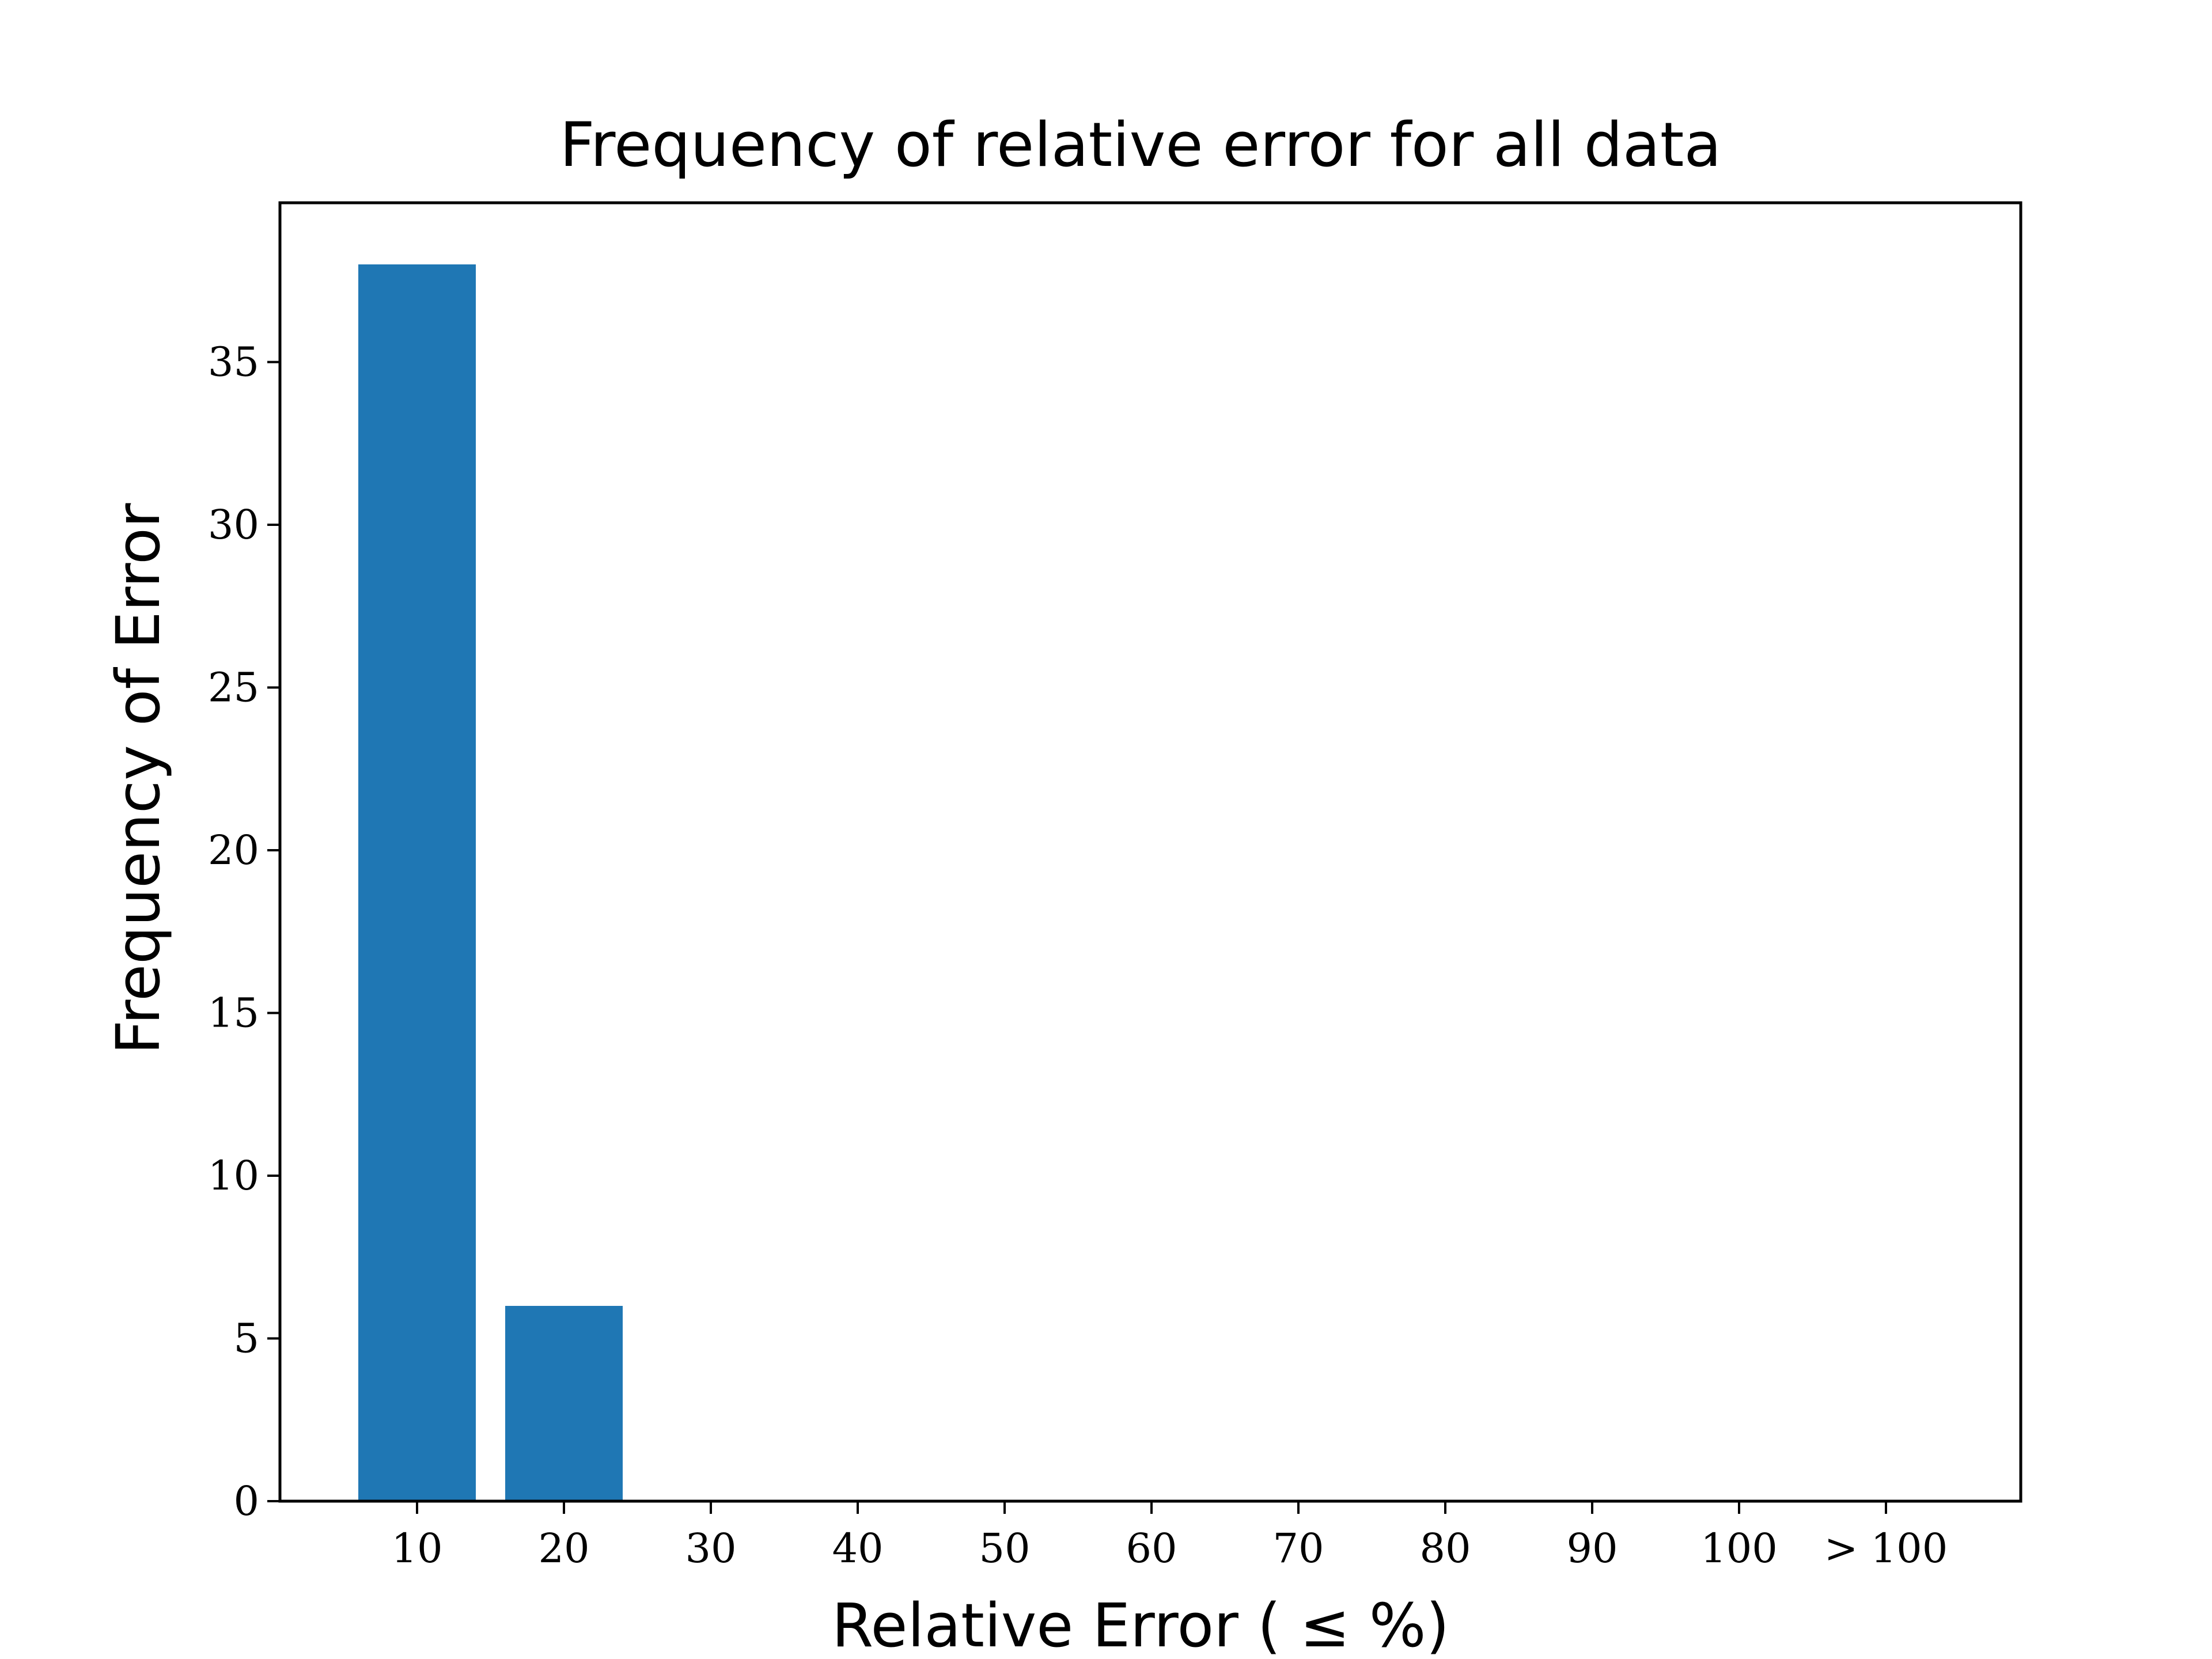  Describe the element at coordinates (233, 524) in the screenshot. I see `y-tick-label: 30` at that location.